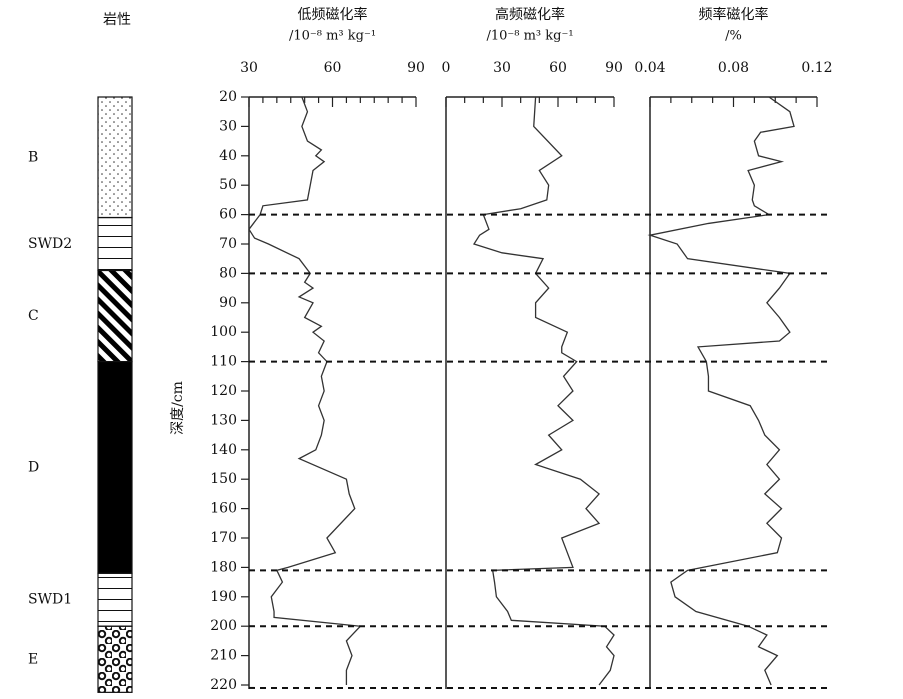 Image resolution: width=903 pixels, height=699 pixels. What do you see at coordinates (228, 273) in the screenshot?
I see `y-tick-label: 80` at bounding box center [228, 273].